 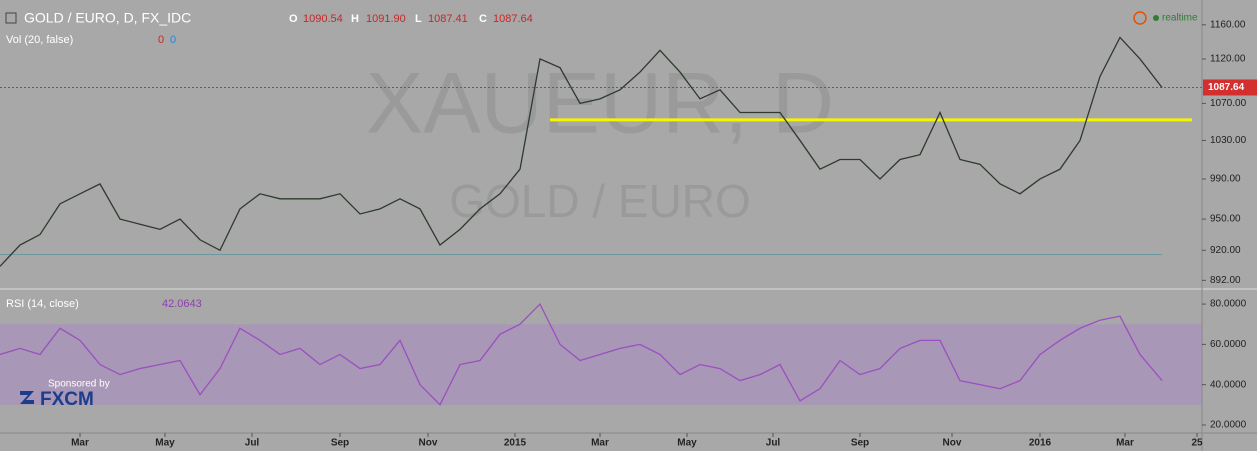 What do you see at coordinates (355, 19) in the screenshot?
I see `ohlc-letter: H` at bounding box center [355, 19].